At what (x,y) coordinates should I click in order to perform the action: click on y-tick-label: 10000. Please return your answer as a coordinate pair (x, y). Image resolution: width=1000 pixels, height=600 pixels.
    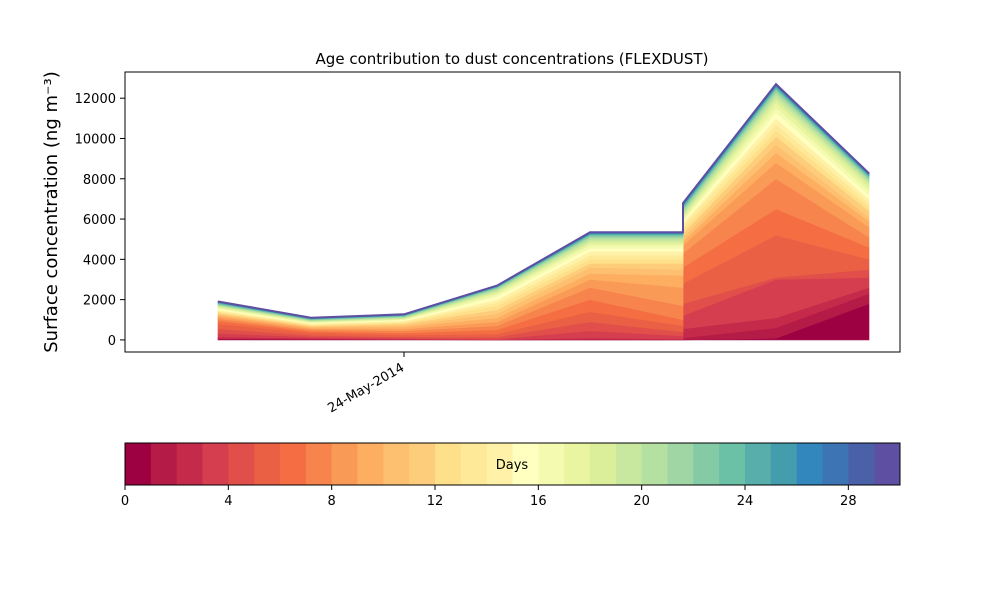
    Looking at the image, I should click on (95, 139).